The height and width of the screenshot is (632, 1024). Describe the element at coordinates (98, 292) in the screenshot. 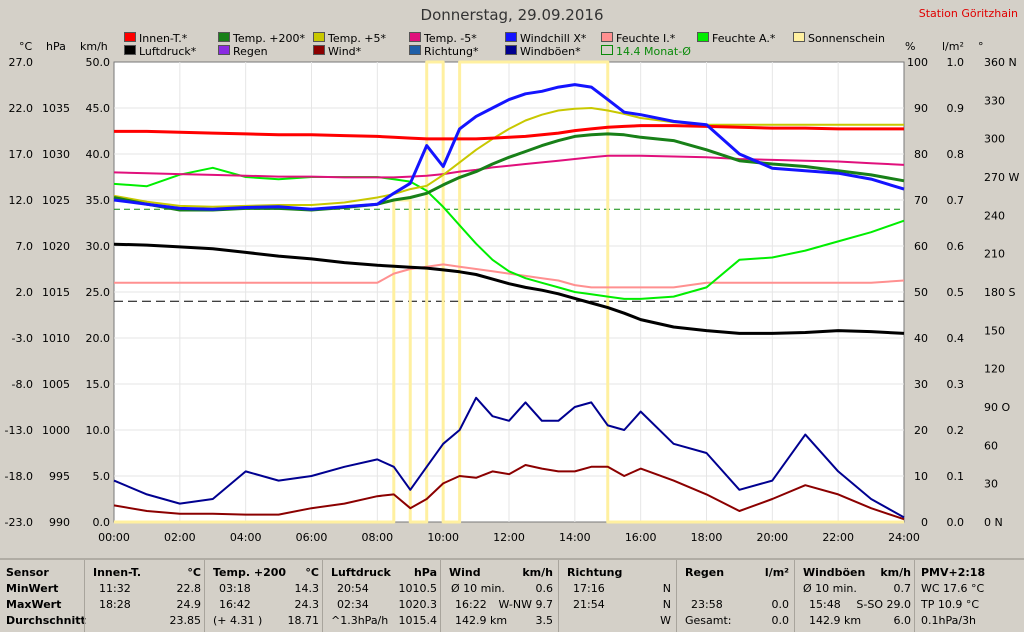

I see `tick-label-kmh: 25.0` at that location.